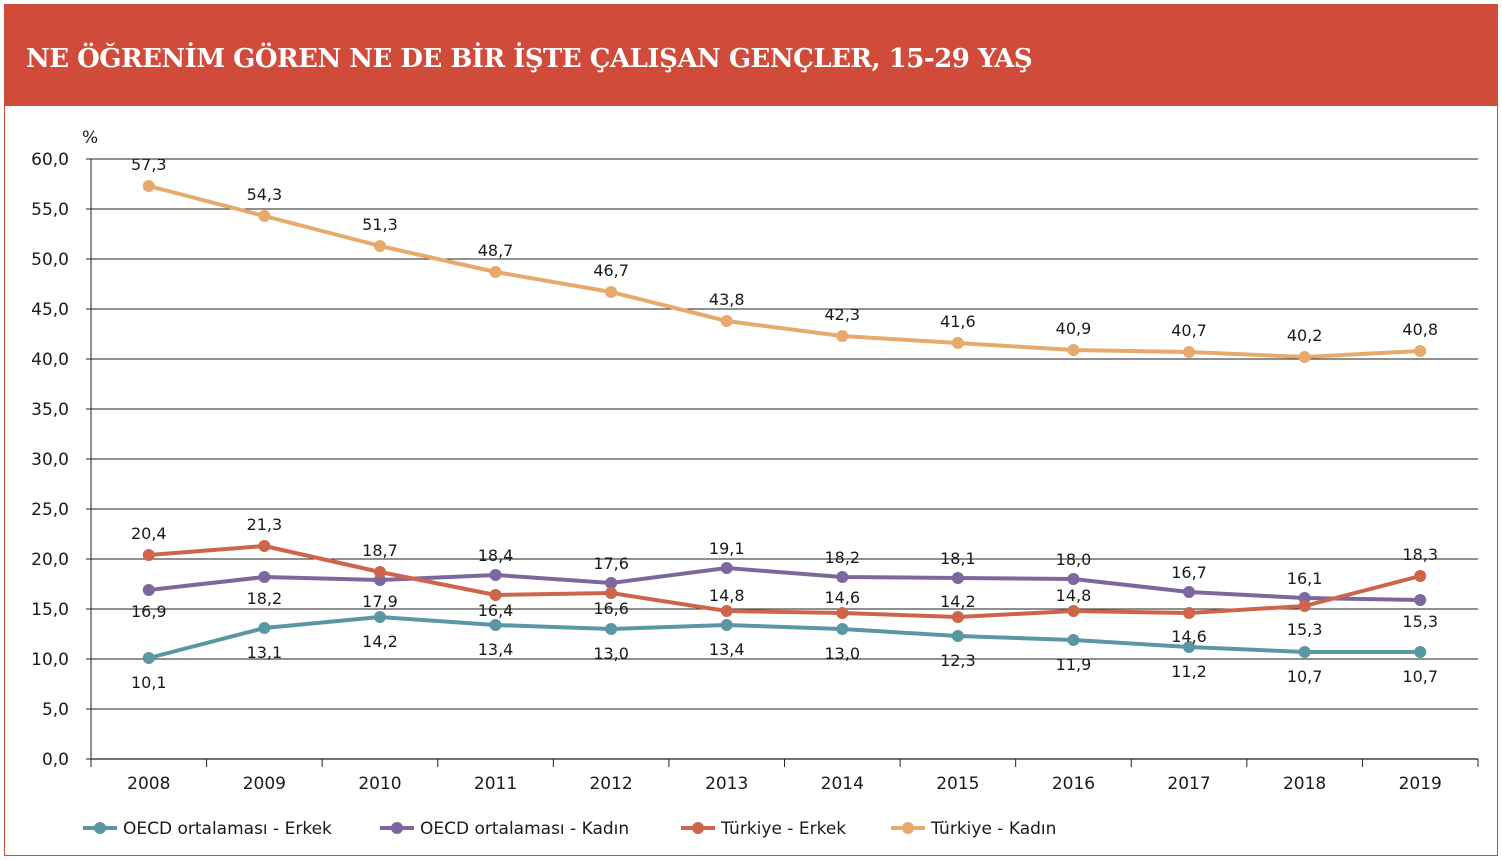 The width and height of the screenshot is (1502, 860). Describe the element at coordinates (842, 314) in the screenshot. I see `data-label: 42,3` at that location.